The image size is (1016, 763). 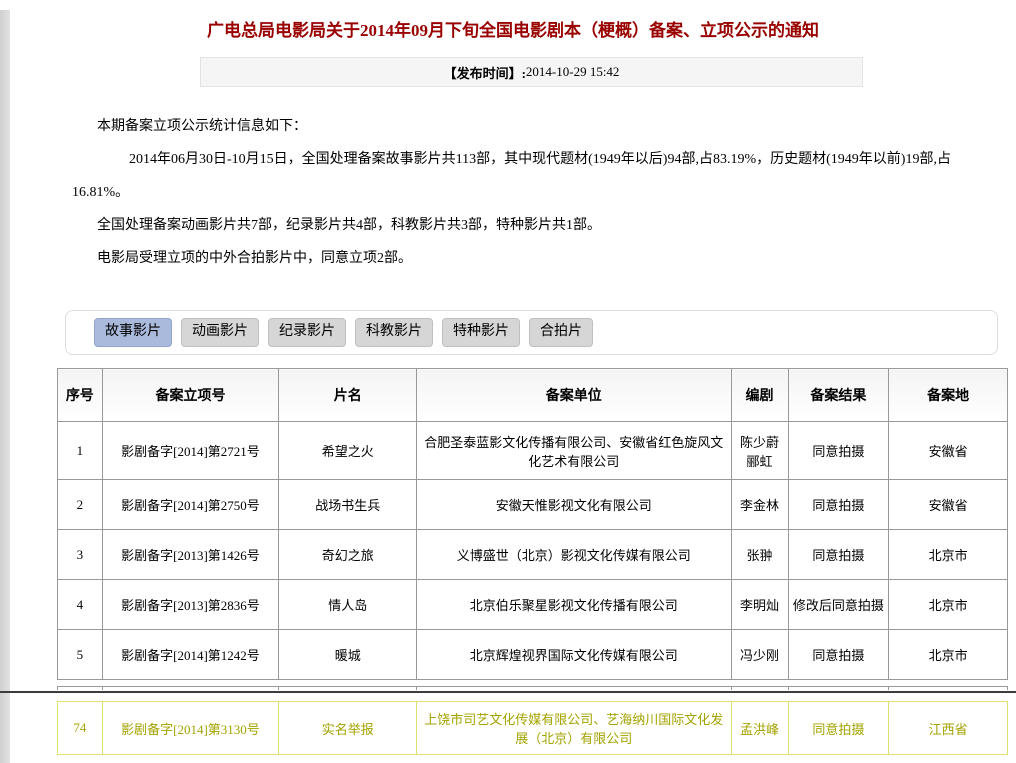 What do you see at coordinates (759, 395) in the screenshot?
I see `column-header: 编剧` at bounding box center [759, 395].